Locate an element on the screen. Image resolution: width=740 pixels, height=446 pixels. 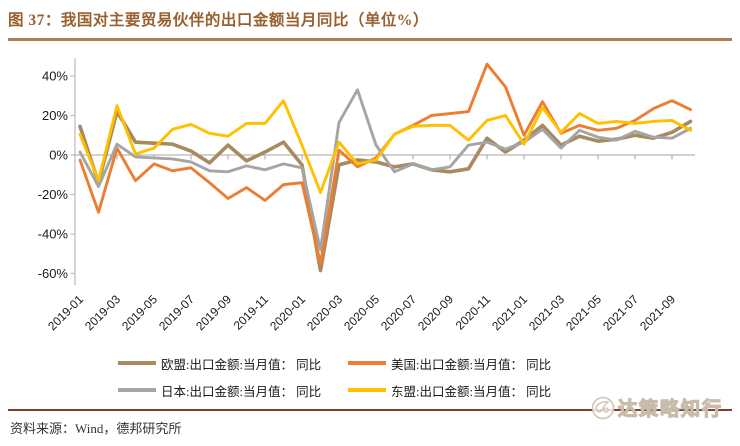
legend-swatch-asean is located at coordinates (367, 390).